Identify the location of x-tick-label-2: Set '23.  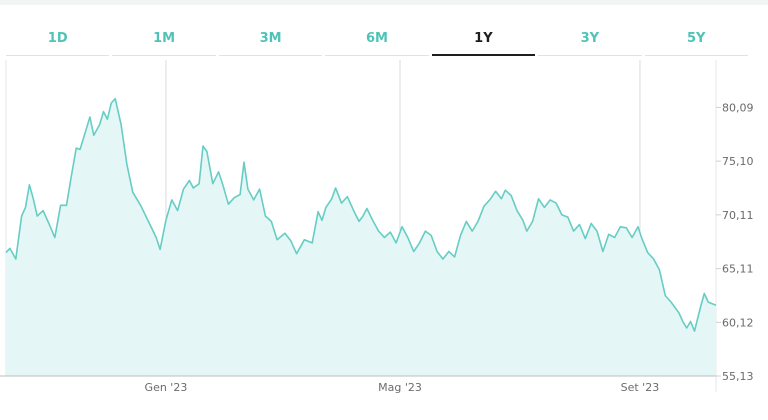
(640, 387).